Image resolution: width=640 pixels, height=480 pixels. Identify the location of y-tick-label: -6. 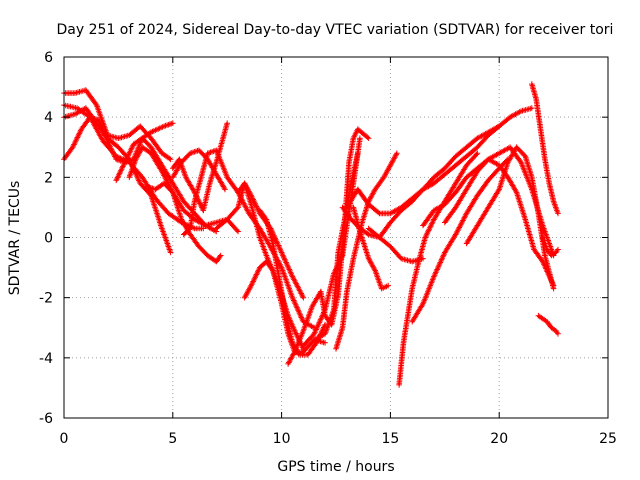
(46, 419).